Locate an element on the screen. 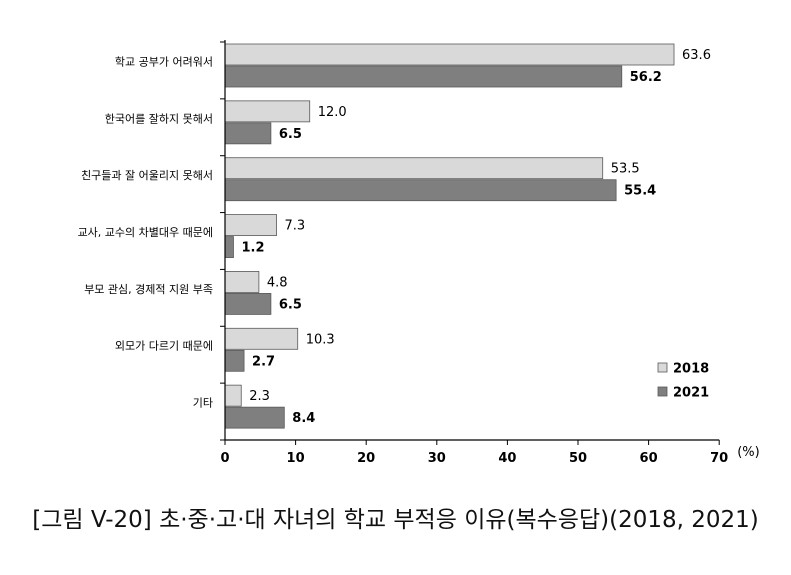 This screenshot has width=791, height=575. data-label-2018: 12.0 is located at coordinates (332, 112).